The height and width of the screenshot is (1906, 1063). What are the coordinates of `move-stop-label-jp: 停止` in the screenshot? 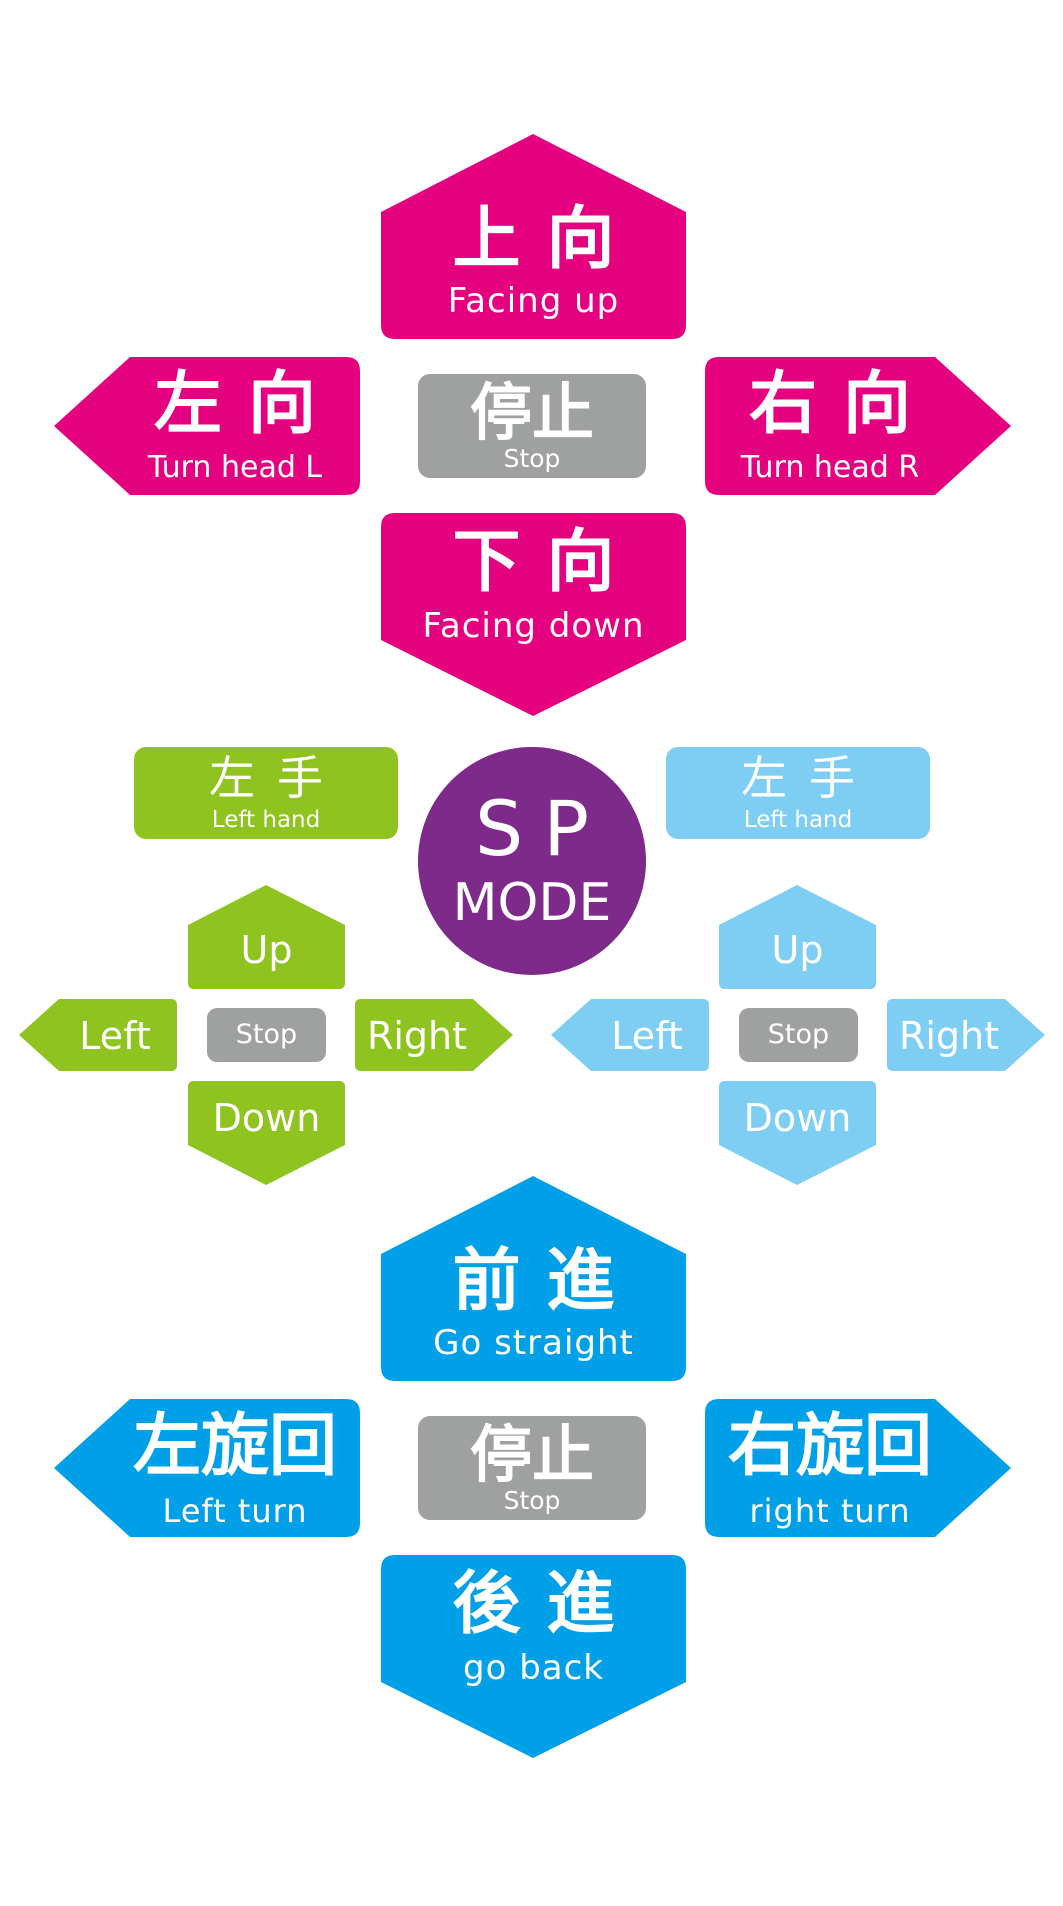 It's located at (531, 1454).